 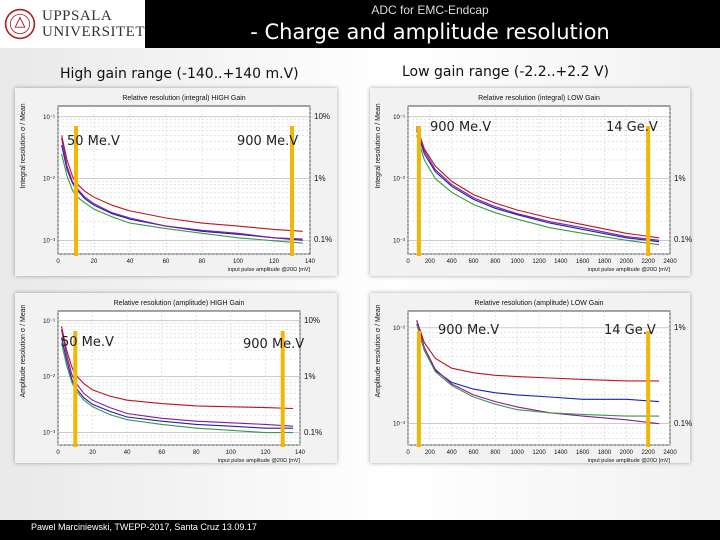 I want to click on section-label-low-gain: Low gain range (-2.2..+2.2 V), so click(x=506, y=72).